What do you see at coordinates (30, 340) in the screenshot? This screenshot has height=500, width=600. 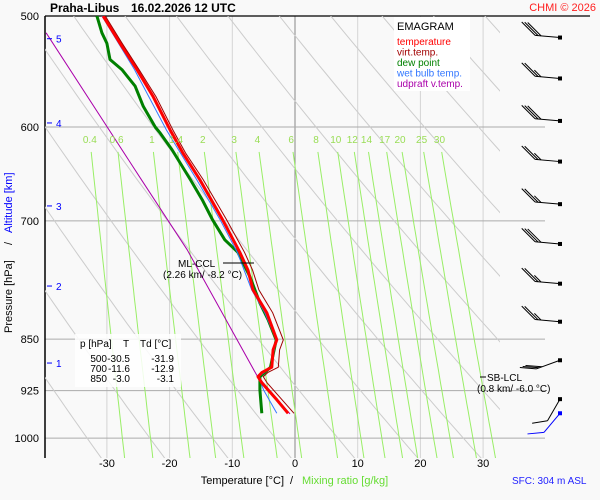 I see `y-tick-label: 850` at bounding box center [30, 340].